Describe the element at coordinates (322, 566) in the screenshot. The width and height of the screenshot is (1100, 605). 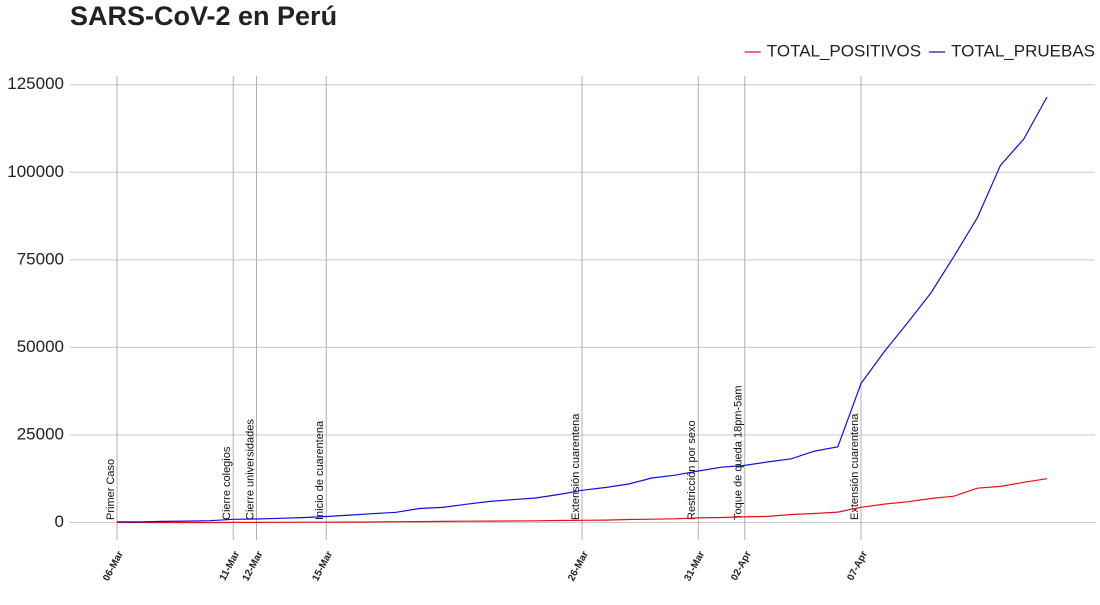
I see `x-tick-label: 15-Mar` at that location.